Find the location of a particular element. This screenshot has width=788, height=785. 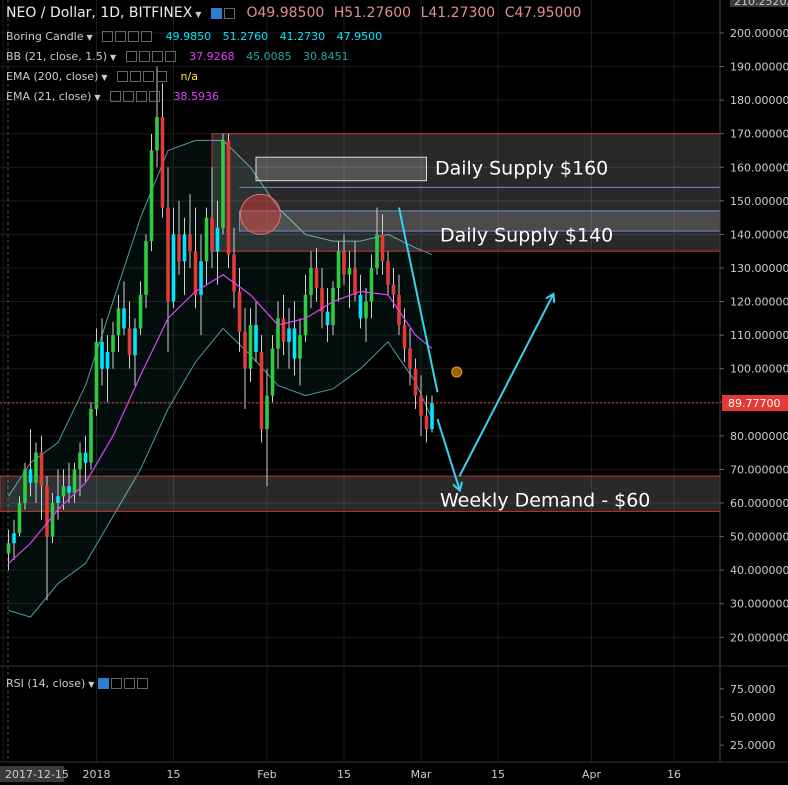

rsi-label: RSI (14, close) is located at coordinates (46, 683).